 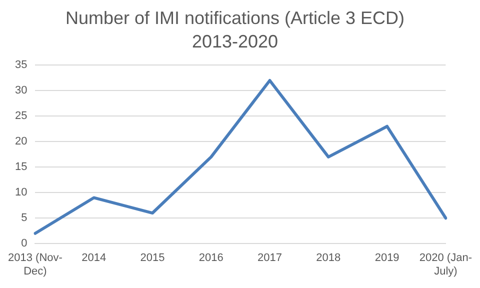 I want to click on x-tick-label: 2015, so click(x=152, y=258).